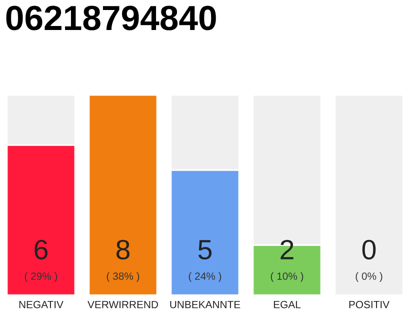 The image size is (410, 320). I want to click on data-label: 8 ( 38% ), so click(123, 261).